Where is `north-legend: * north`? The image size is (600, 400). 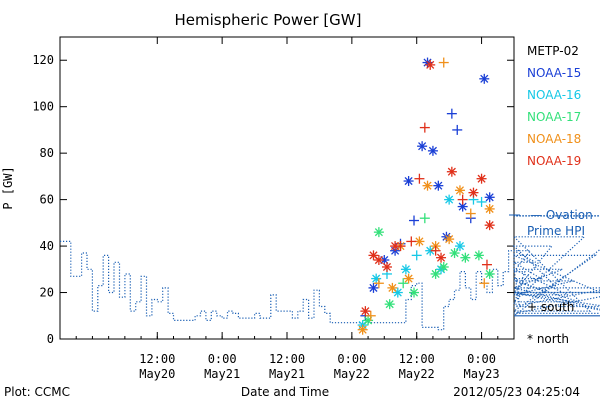
north-legend: * north is located at coordinates (548, 339).